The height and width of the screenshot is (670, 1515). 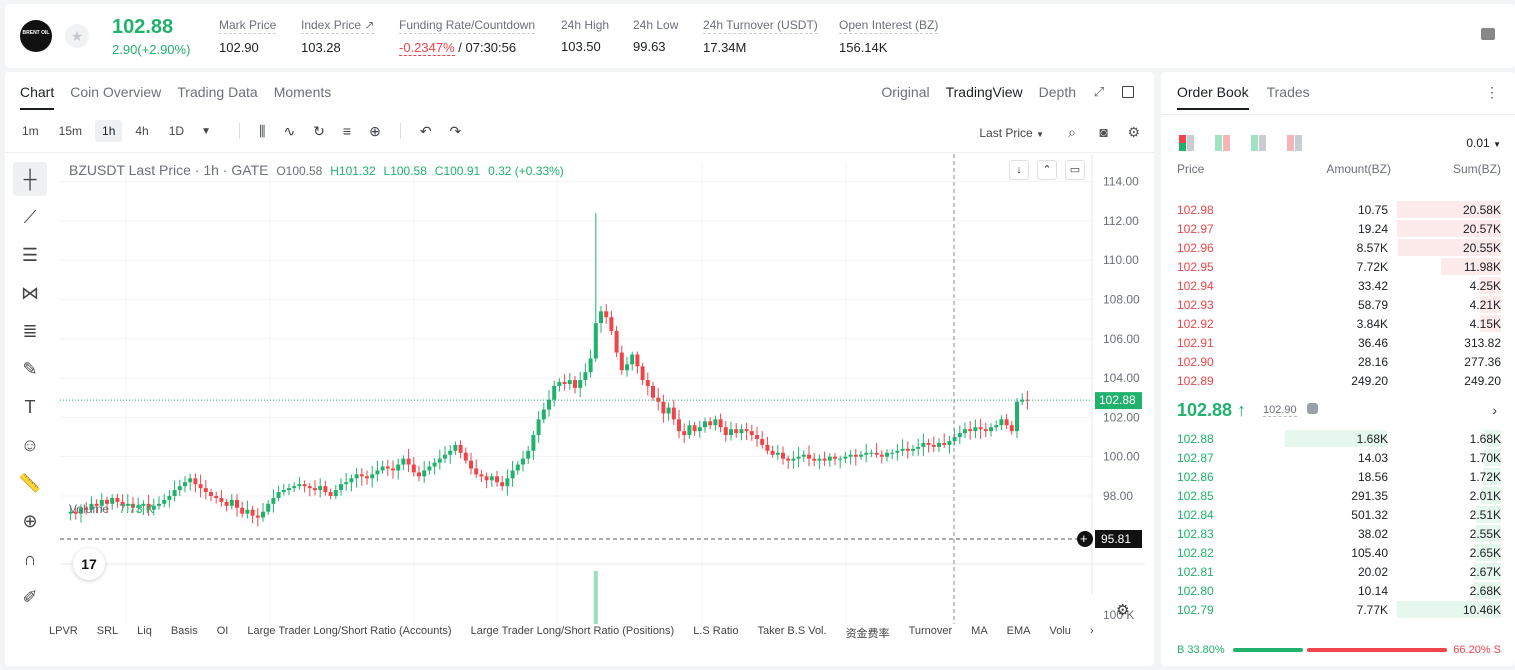 I want to click on tab-moments: Moments, so click(x=302, y=92).